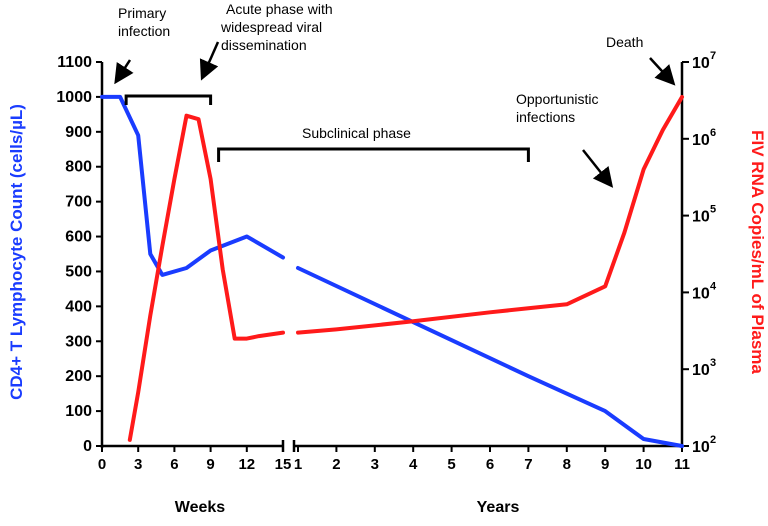 The height and width of the screenshot is (526, 768). Describe the element at coordinates (624, 42) in the screenshot. I see `annotation-death: Death` at that location.